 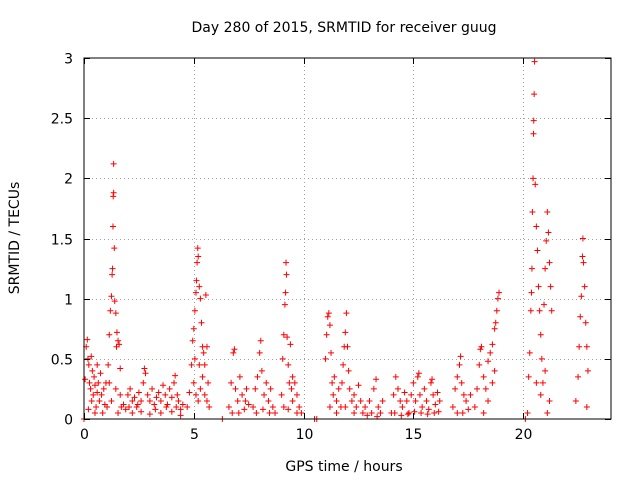 What do you see at coordinates (194, 435) in the screenshot?
I see `x-tick-label: 5` at bounding box center [194, 435].